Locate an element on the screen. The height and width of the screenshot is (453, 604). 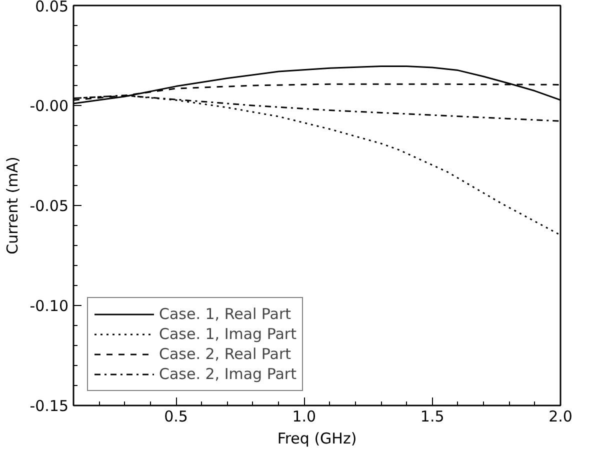
y-tick-label: -0.10 is located at coordinates (49, 306).